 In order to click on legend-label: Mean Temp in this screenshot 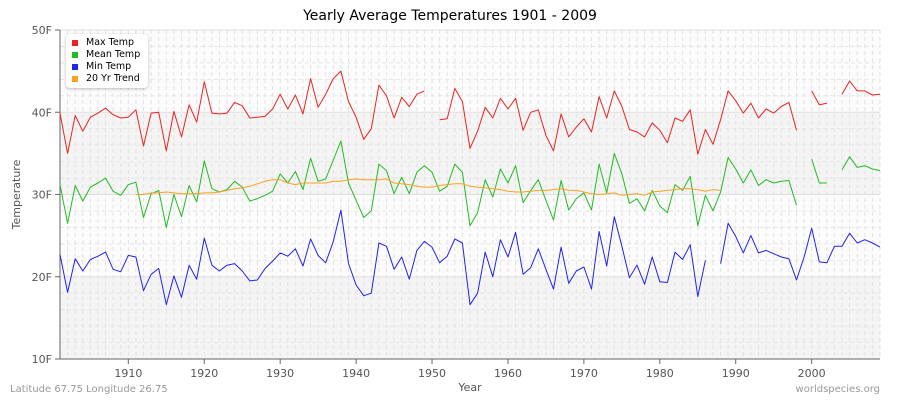, I will do `click(113, 54)`.